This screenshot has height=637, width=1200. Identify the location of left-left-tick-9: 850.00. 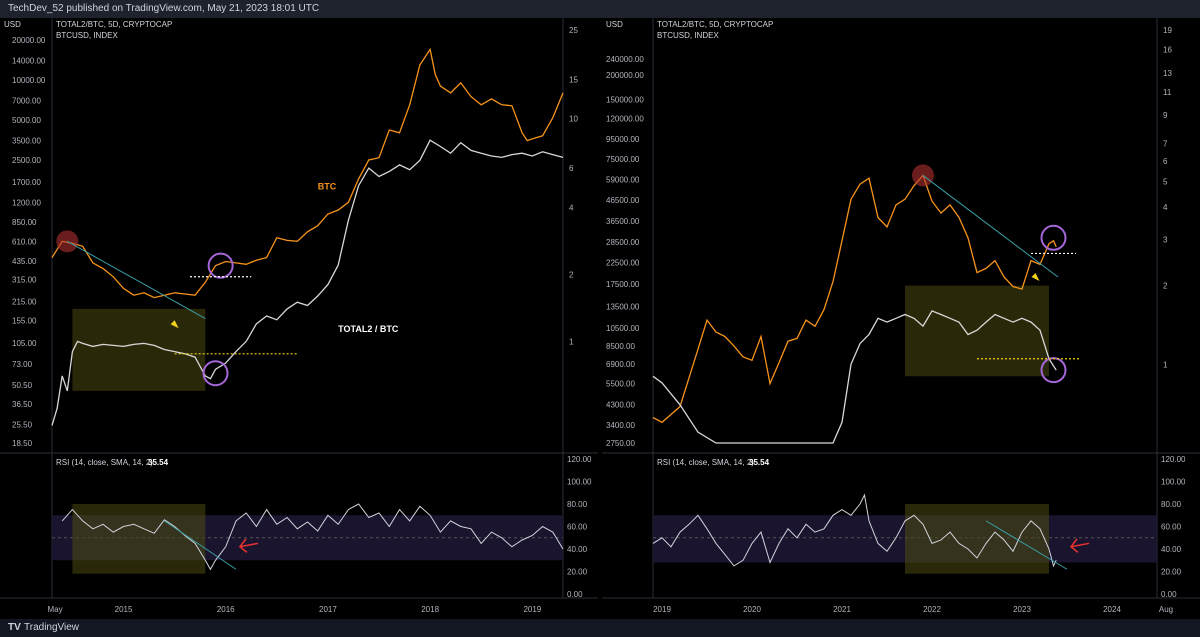
(24, 222).